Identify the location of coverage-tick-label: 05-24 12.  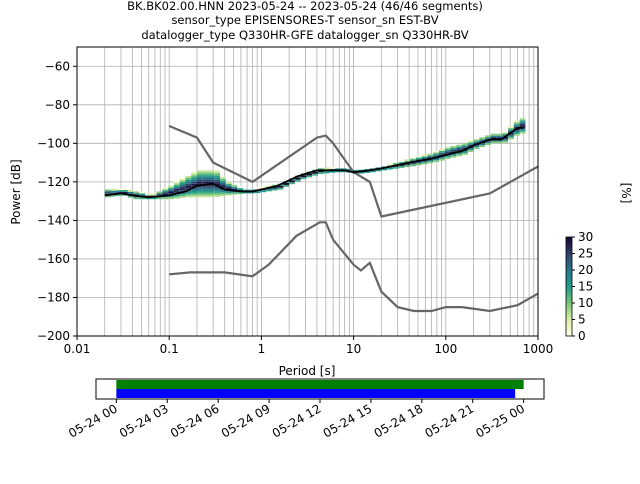
(297, 420).